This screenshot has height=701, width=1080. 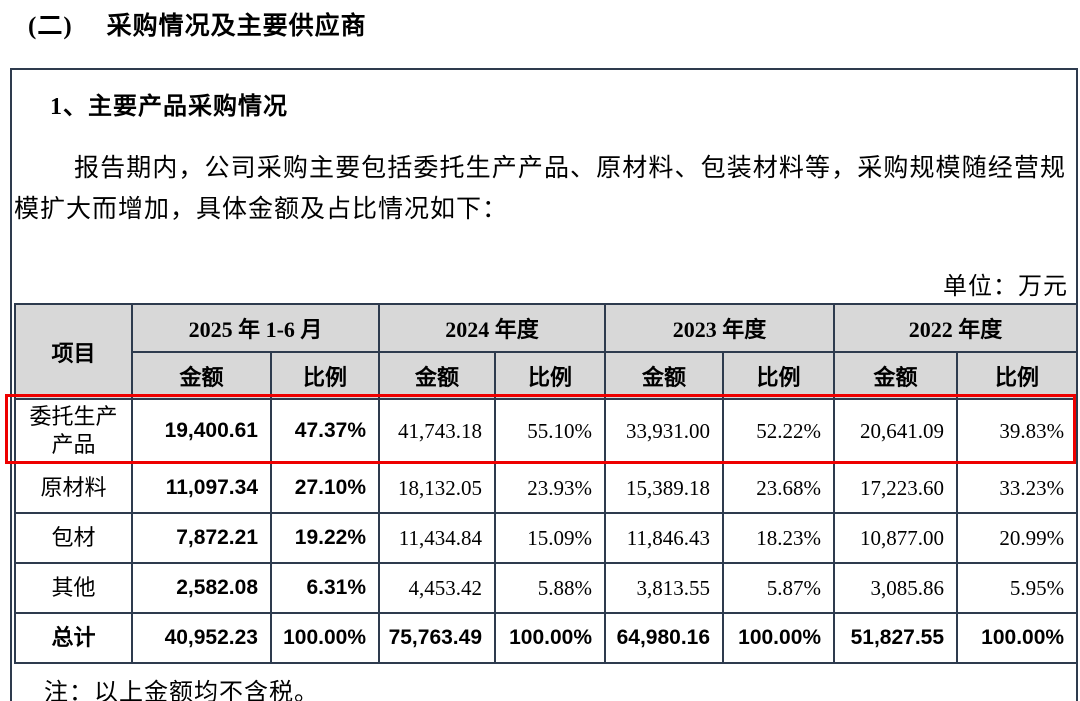 What do you see at coordinates (779, 538) in the screenshot?
I see `table-cell: 18.23%` at bounding box center [779, 538].